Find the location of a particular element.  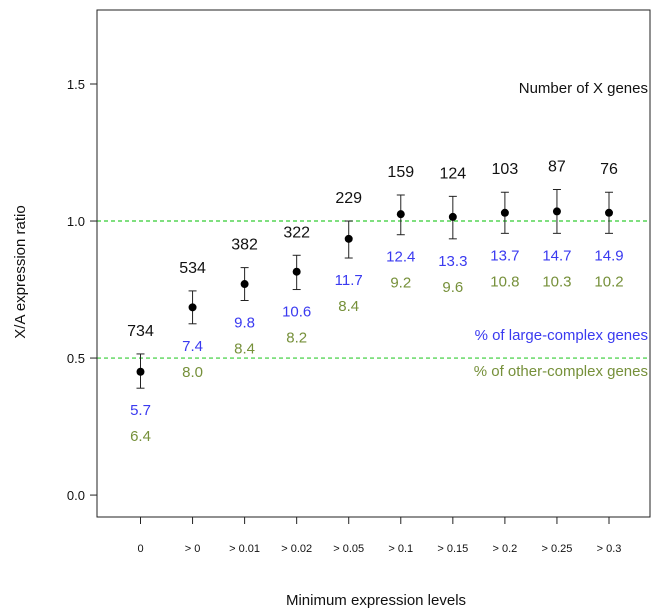

x-gene-count-label: 87 is located at coordinates (557, 167).